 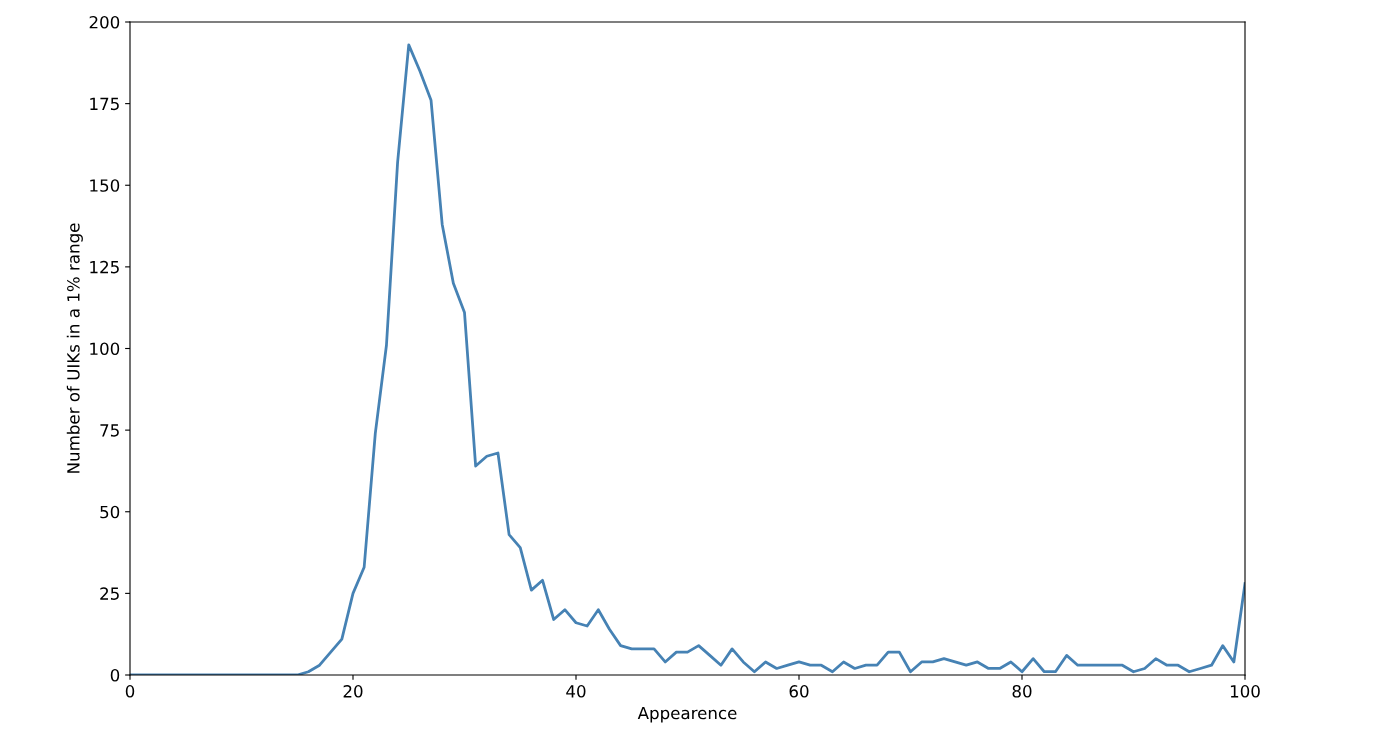 I want to click on y-tick-label: 25, so click(x=109, y=593).